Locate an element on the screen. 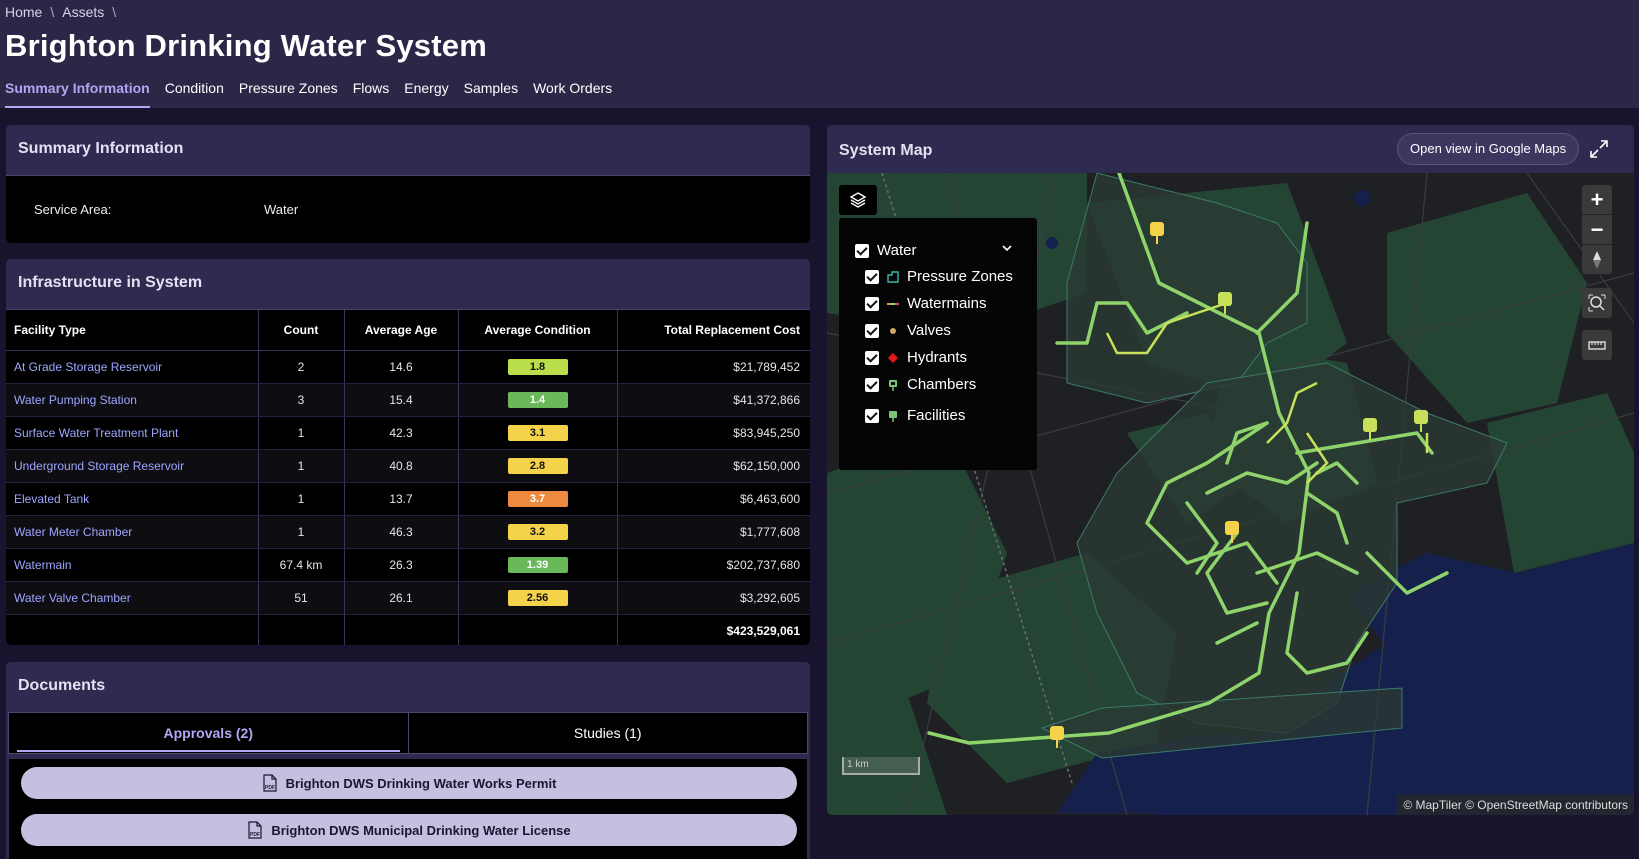 The image size is (1639, 859). hydrants-checkbox is located at coordinates (872, 357).